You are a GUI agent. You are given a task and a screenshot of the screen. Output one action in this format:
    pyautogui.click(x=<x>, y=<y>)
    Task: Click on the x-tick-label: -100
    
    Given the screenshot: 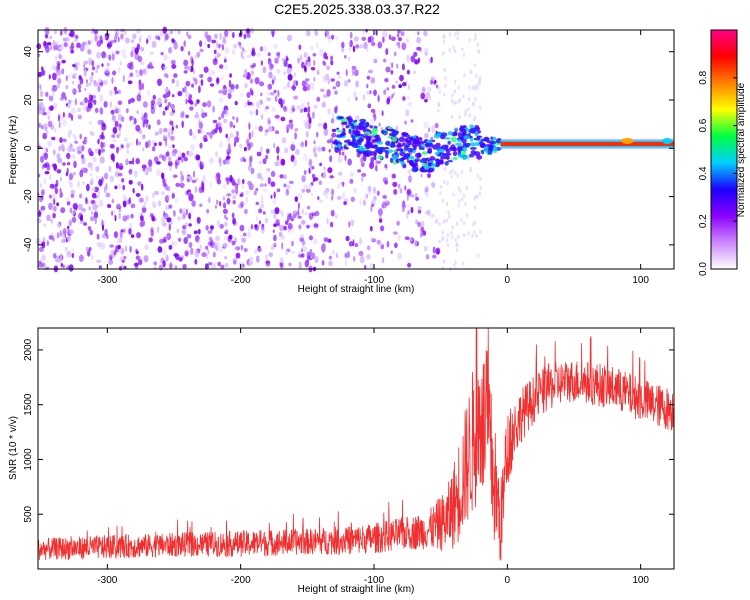 What is the action you would take?
    pyautogui.click(x=374, y=280)
    